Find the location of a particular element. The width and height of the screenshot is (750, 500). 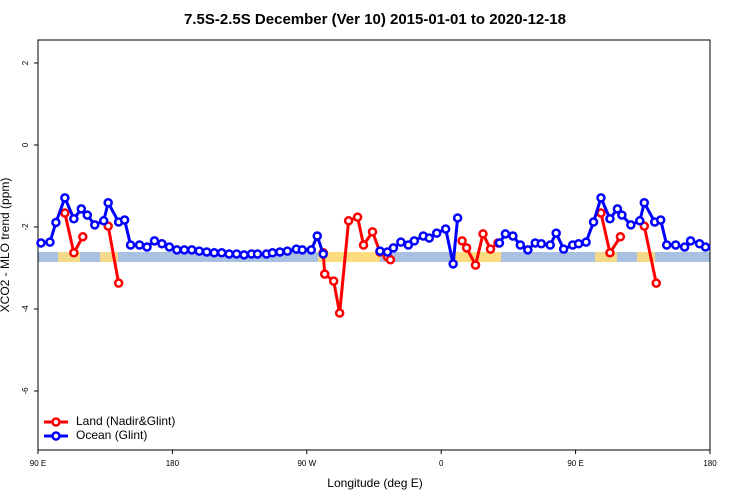

y-tick-label: 2 is located at coordinates (25, 62).